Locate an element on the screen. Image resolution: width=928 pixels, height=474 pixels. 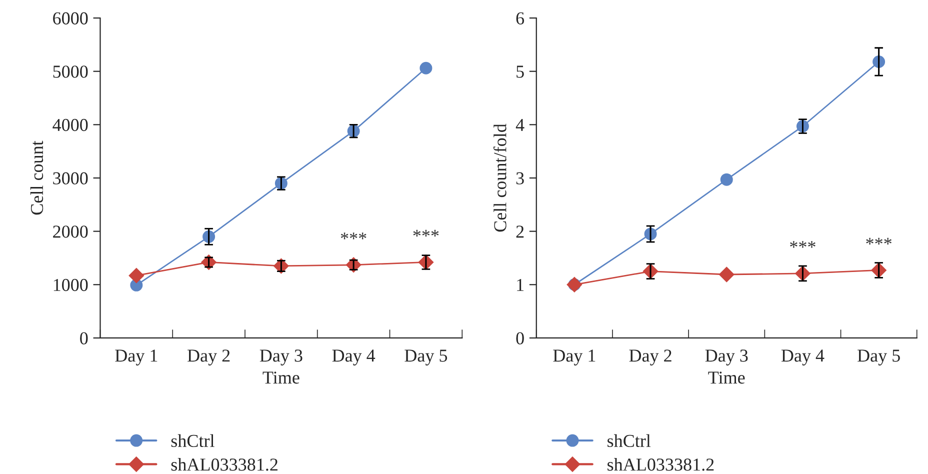
y-tick-label: 4000 is located at coordinates (70, 125).